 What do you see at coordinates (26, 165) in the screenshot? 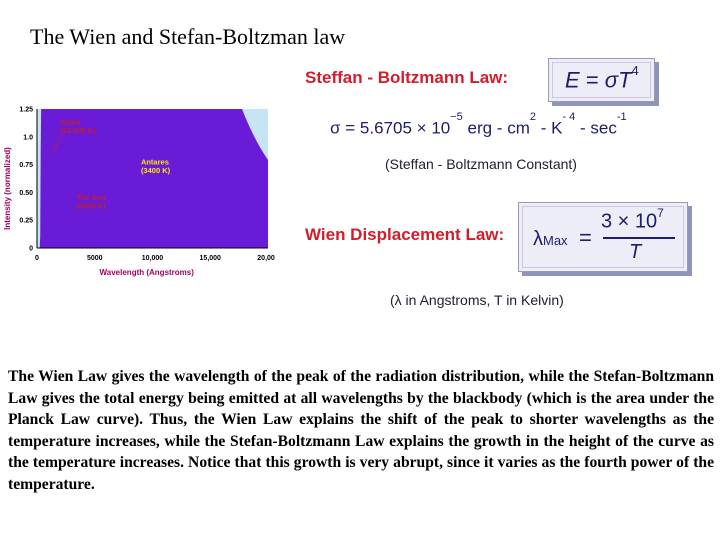
I see `y-tick-label: 0.75` at bounding box center [26, 165].